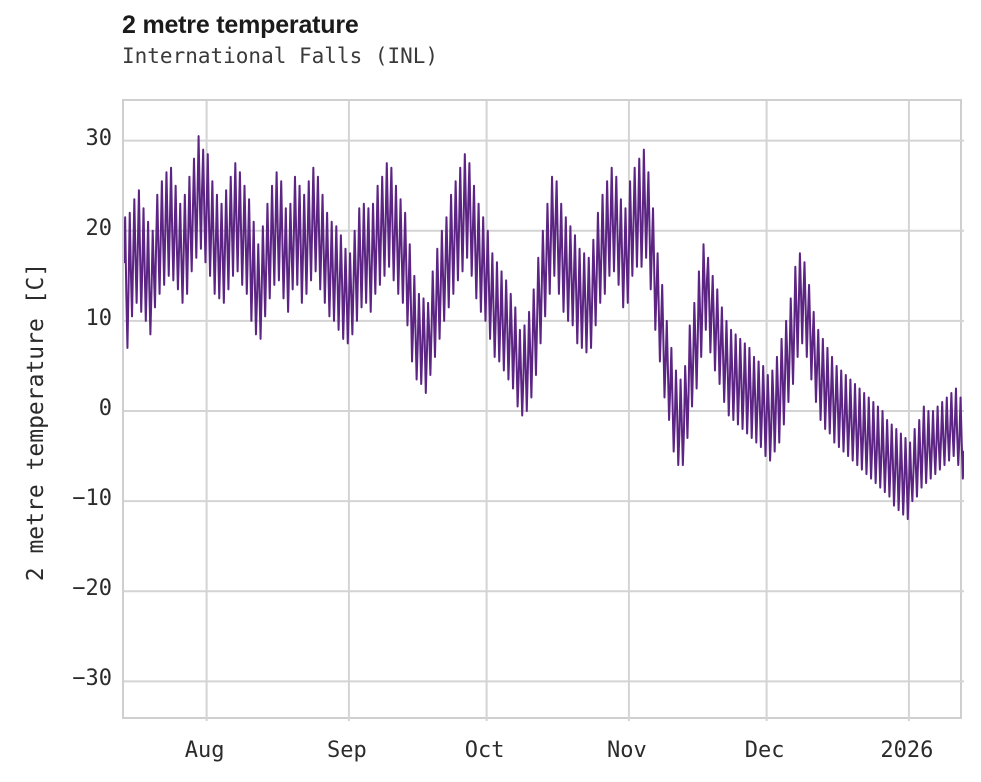  Describe the element at coordinates (92, 679) in the screenshot. I see `y-tick-label: −30` at that location.